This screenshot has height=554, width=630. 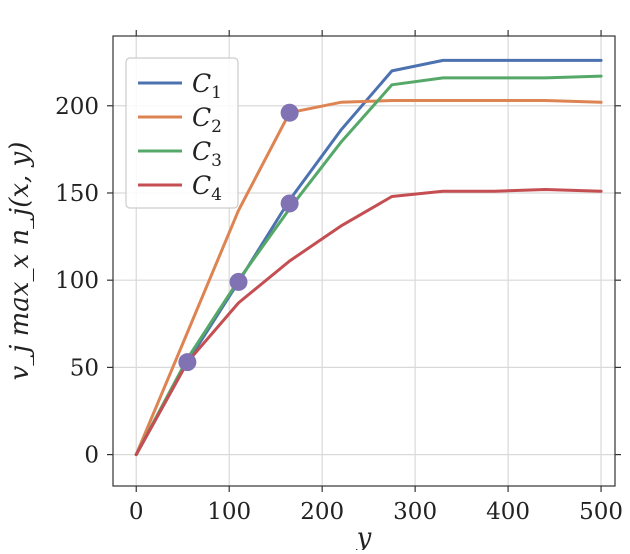 I want to click on x-tick-label: 300, so click(x=415, y=512).